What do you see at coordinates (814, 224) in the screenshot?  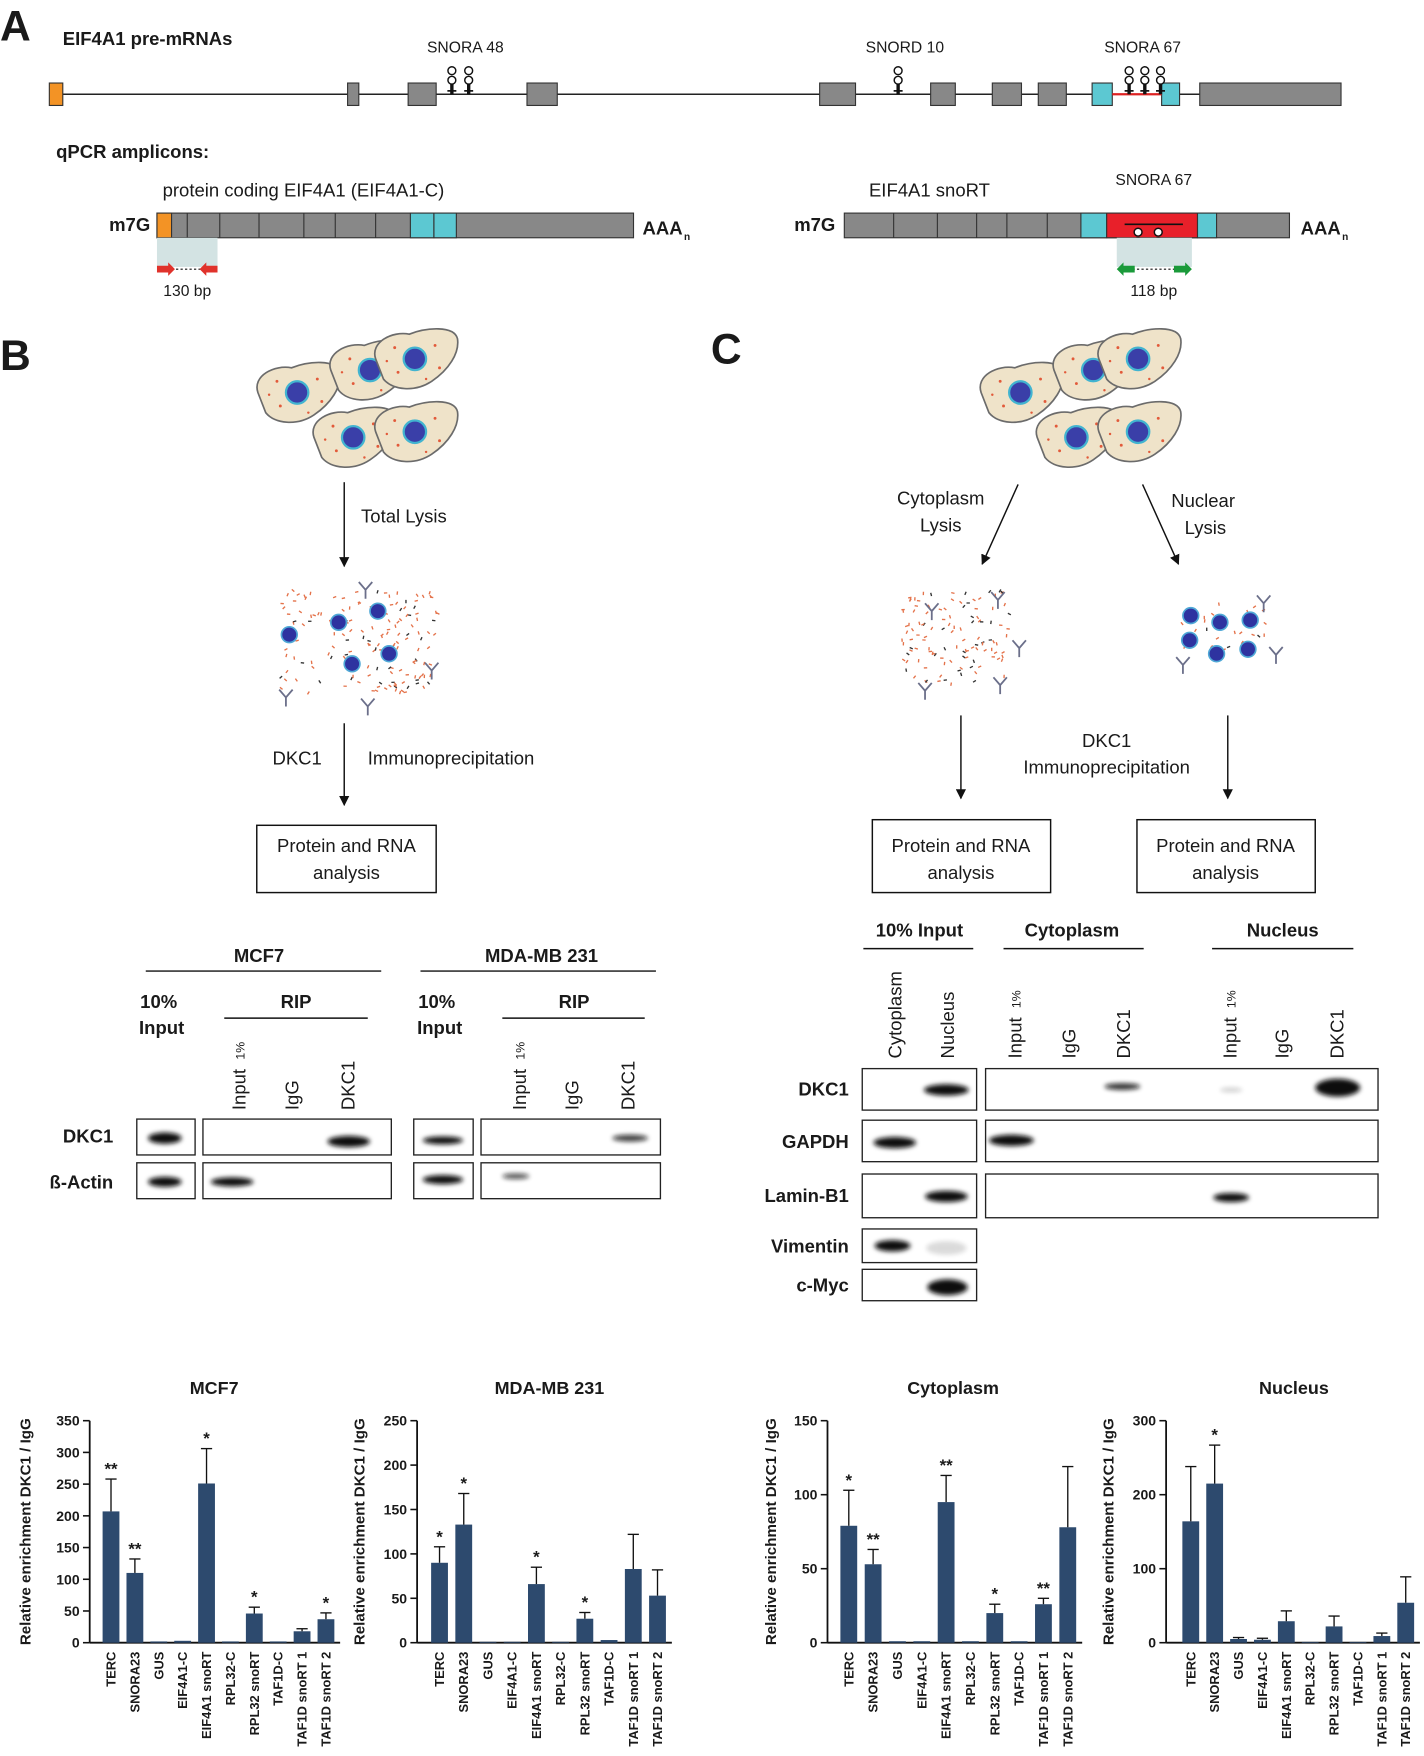 I see `cap-label: m7G` at bounding box center [814, 224].